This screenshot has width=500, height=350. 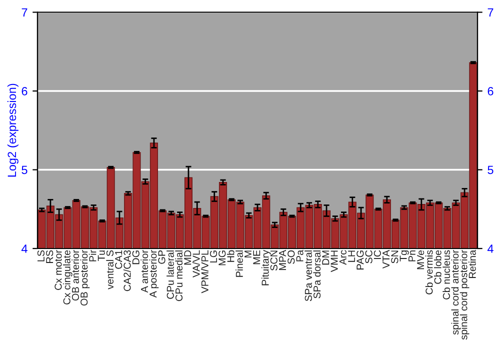 What do you see at coordinates (230, 256) in the screenshot?
I see `x-tick-label: Hb` at bounding box center [230, 256].